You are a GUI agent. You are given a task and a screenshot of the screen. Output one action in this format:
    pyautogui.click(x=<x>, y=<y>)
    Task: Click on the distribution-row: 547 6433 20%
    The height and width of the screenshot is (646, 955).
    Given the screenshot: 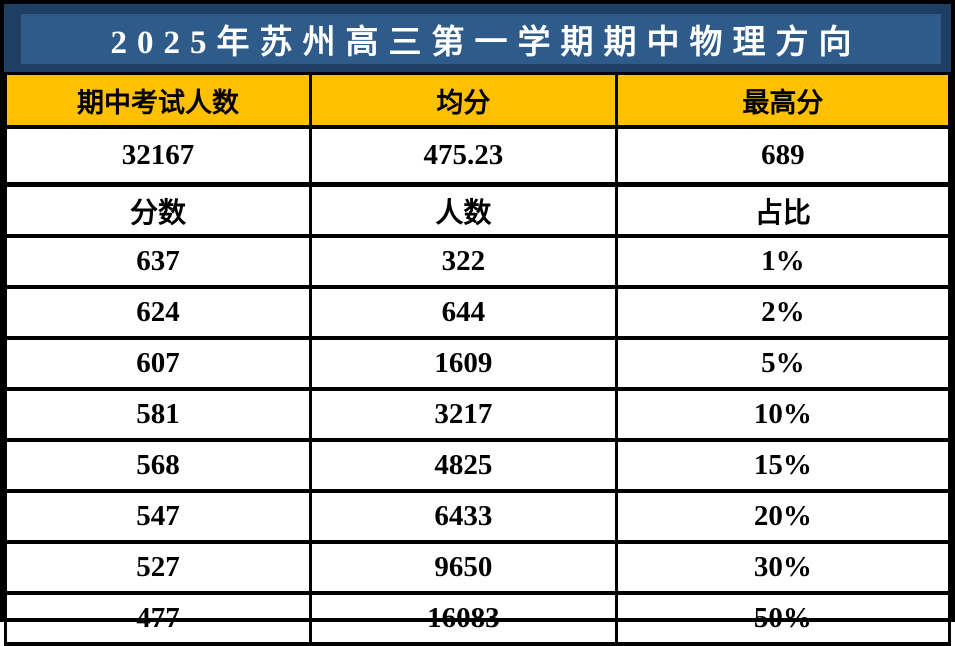 What is the action you would take?
    pyautogui.click(x=478, y=516)
    